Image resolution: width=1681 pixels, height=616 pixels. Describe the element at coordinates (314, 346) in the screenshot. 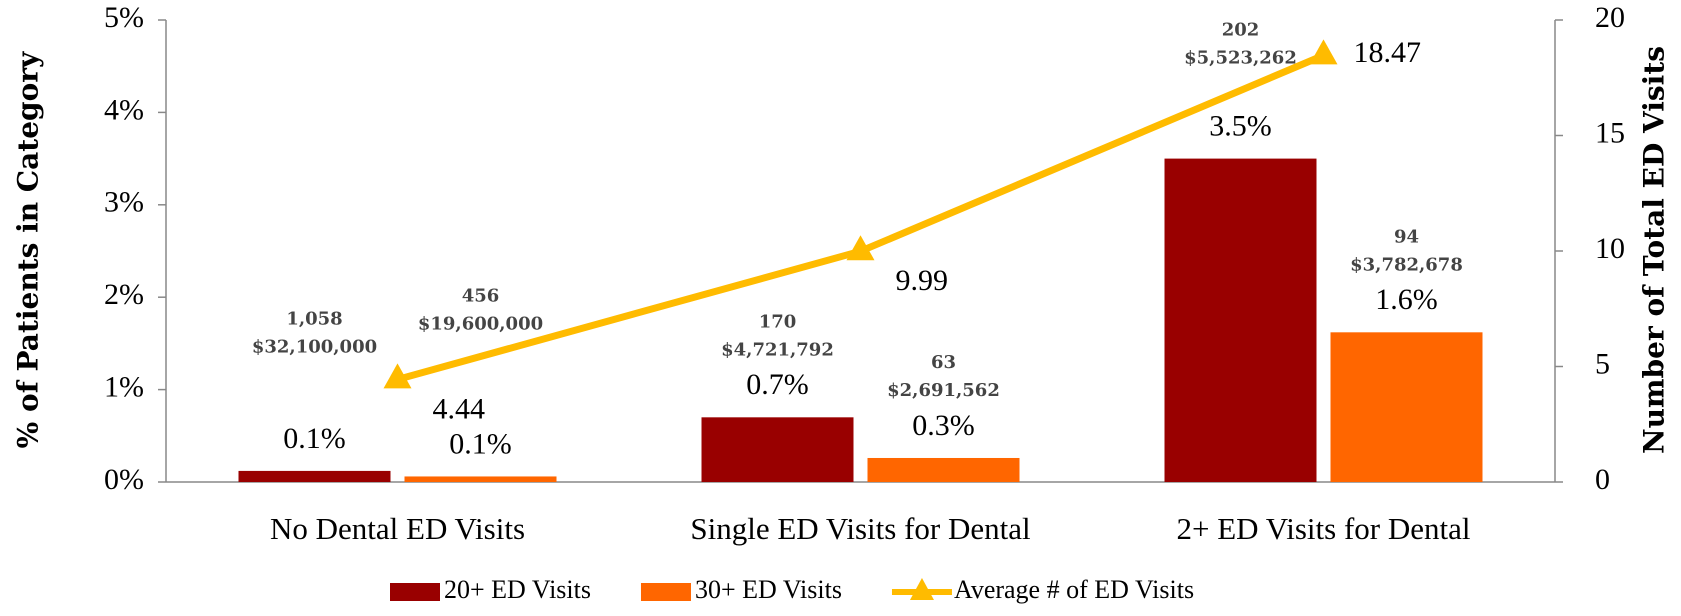

I see `cost-annotation: $32,100,000` at that location.